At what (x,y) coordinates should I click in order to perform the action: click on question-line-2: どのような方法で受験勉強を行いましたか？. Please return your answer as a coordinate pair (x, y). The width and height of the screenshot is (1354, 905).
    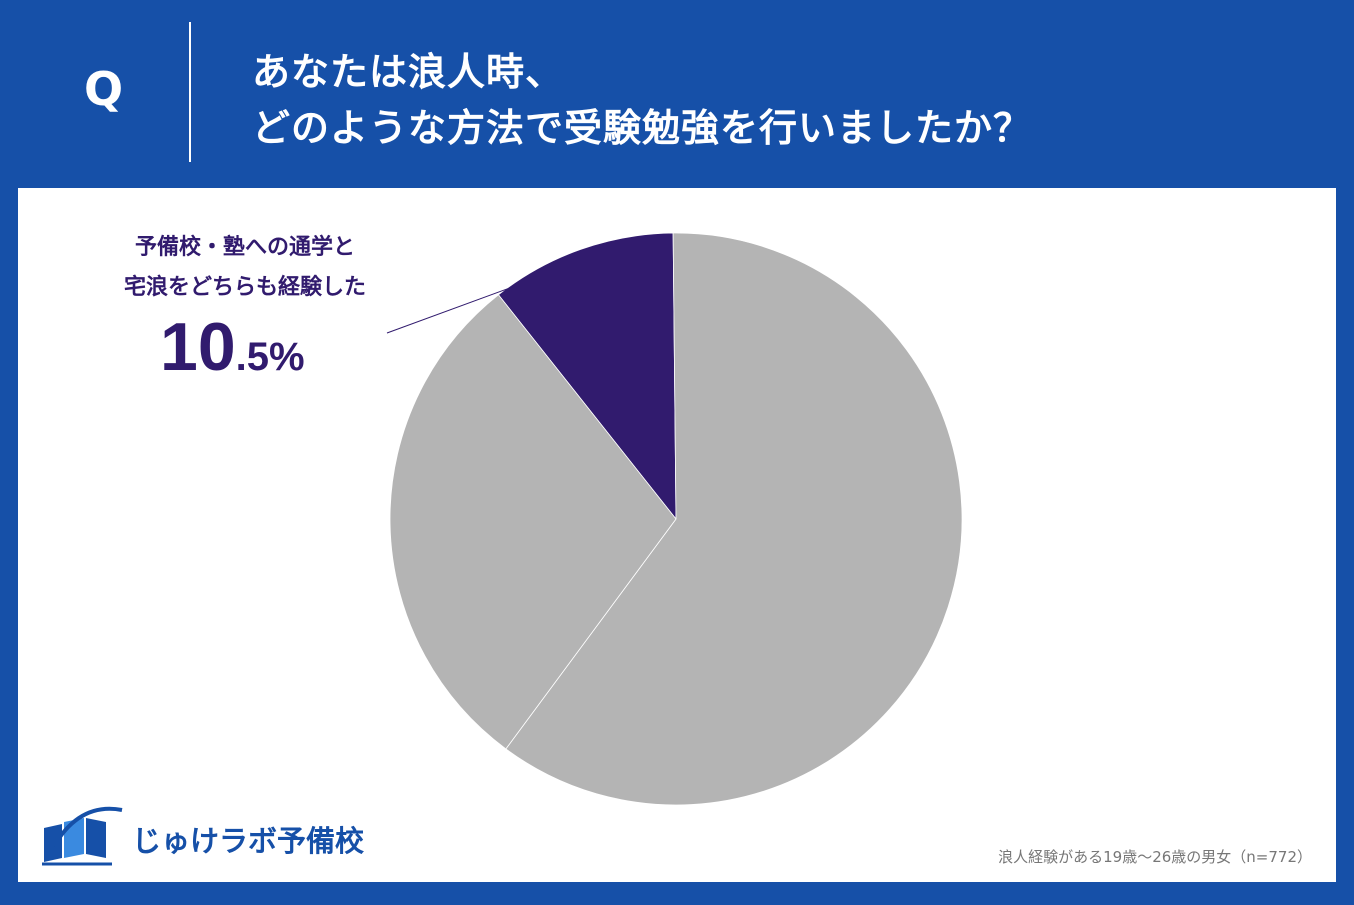
    Looking at the image, I should click on (642, 128).